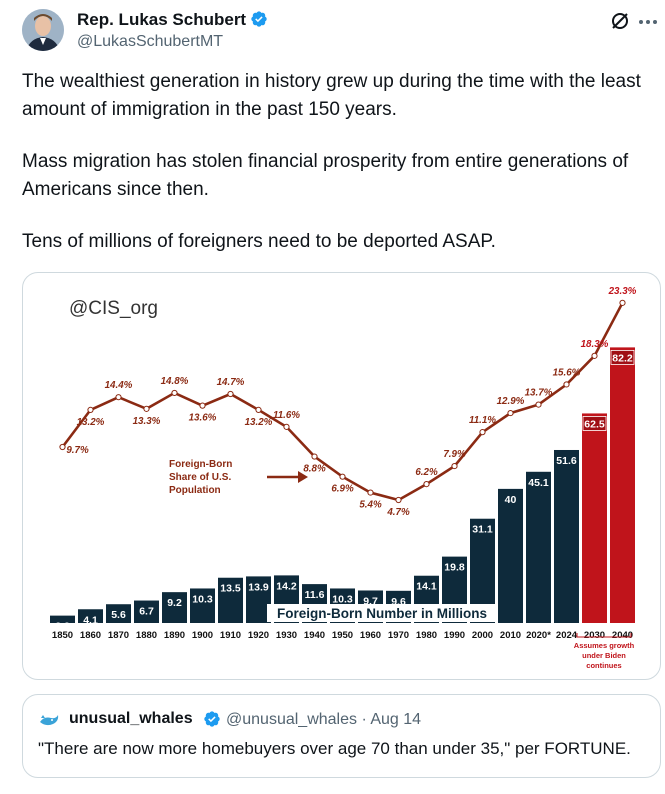 The image size is (665, 794). What do you see at coordinates (511, 401) in the screenshot?
I see `chart-line-label: 12.9%` at bounding box center [511, 401].